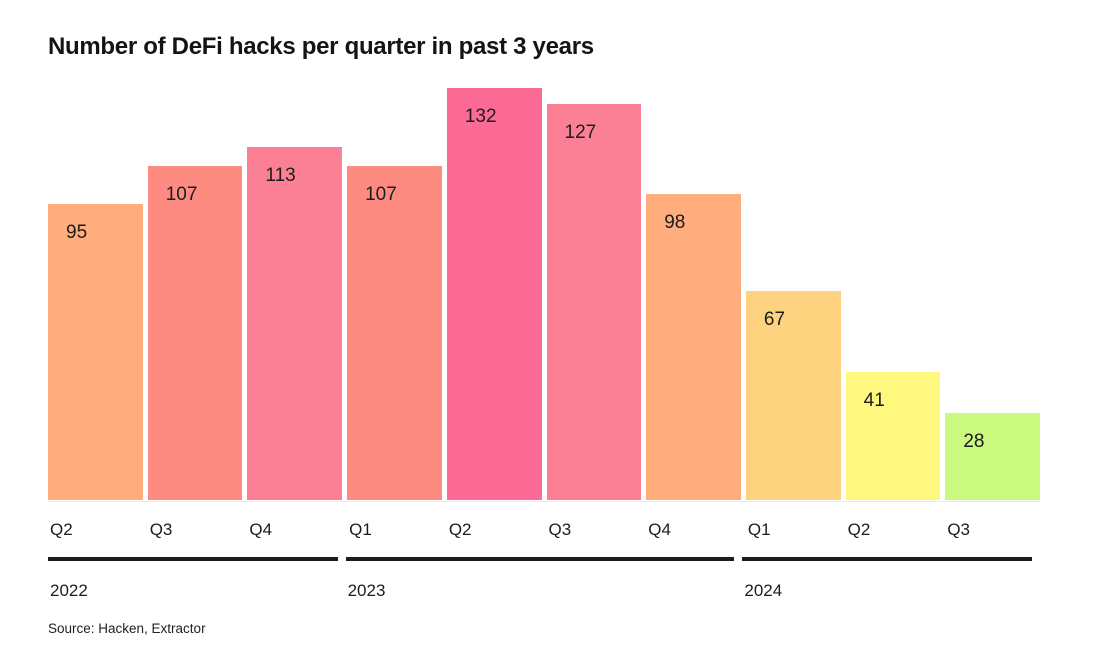  Describe the element at coordinates (544, 530) in the screenshot. I see `quarter-tick-row: Q2 Q3 Q4 Q1 Q2 Q3 Q4 Q1 Q2 Q3` at that location.